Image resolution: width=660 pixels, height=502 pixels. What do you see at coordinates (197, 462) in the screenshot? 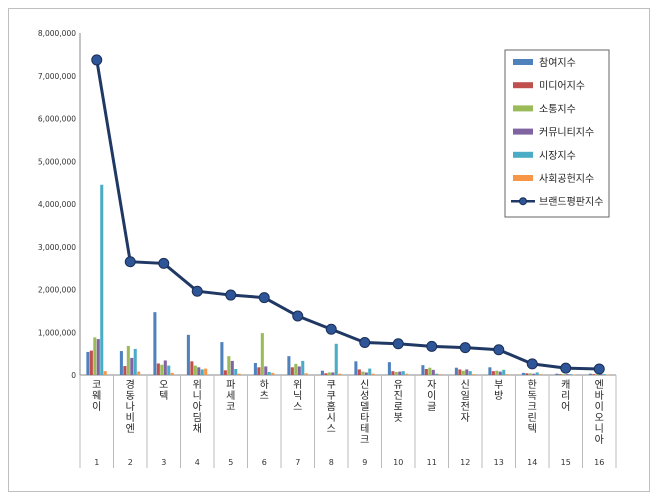
I see `rank-label: 4` at bounding box center [197, 462].